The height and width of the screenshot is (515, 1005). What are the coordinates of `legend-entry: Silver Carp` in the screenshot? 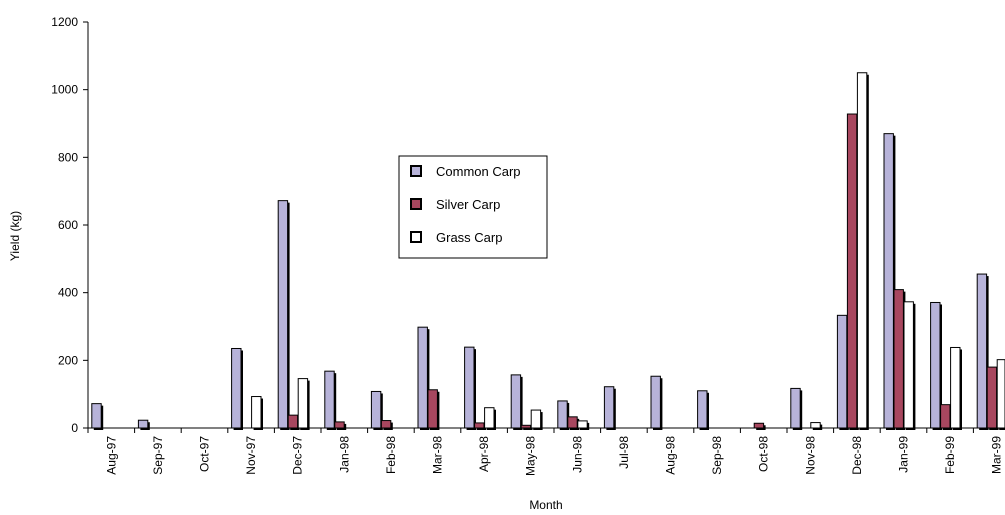 It's located at (468, 204).